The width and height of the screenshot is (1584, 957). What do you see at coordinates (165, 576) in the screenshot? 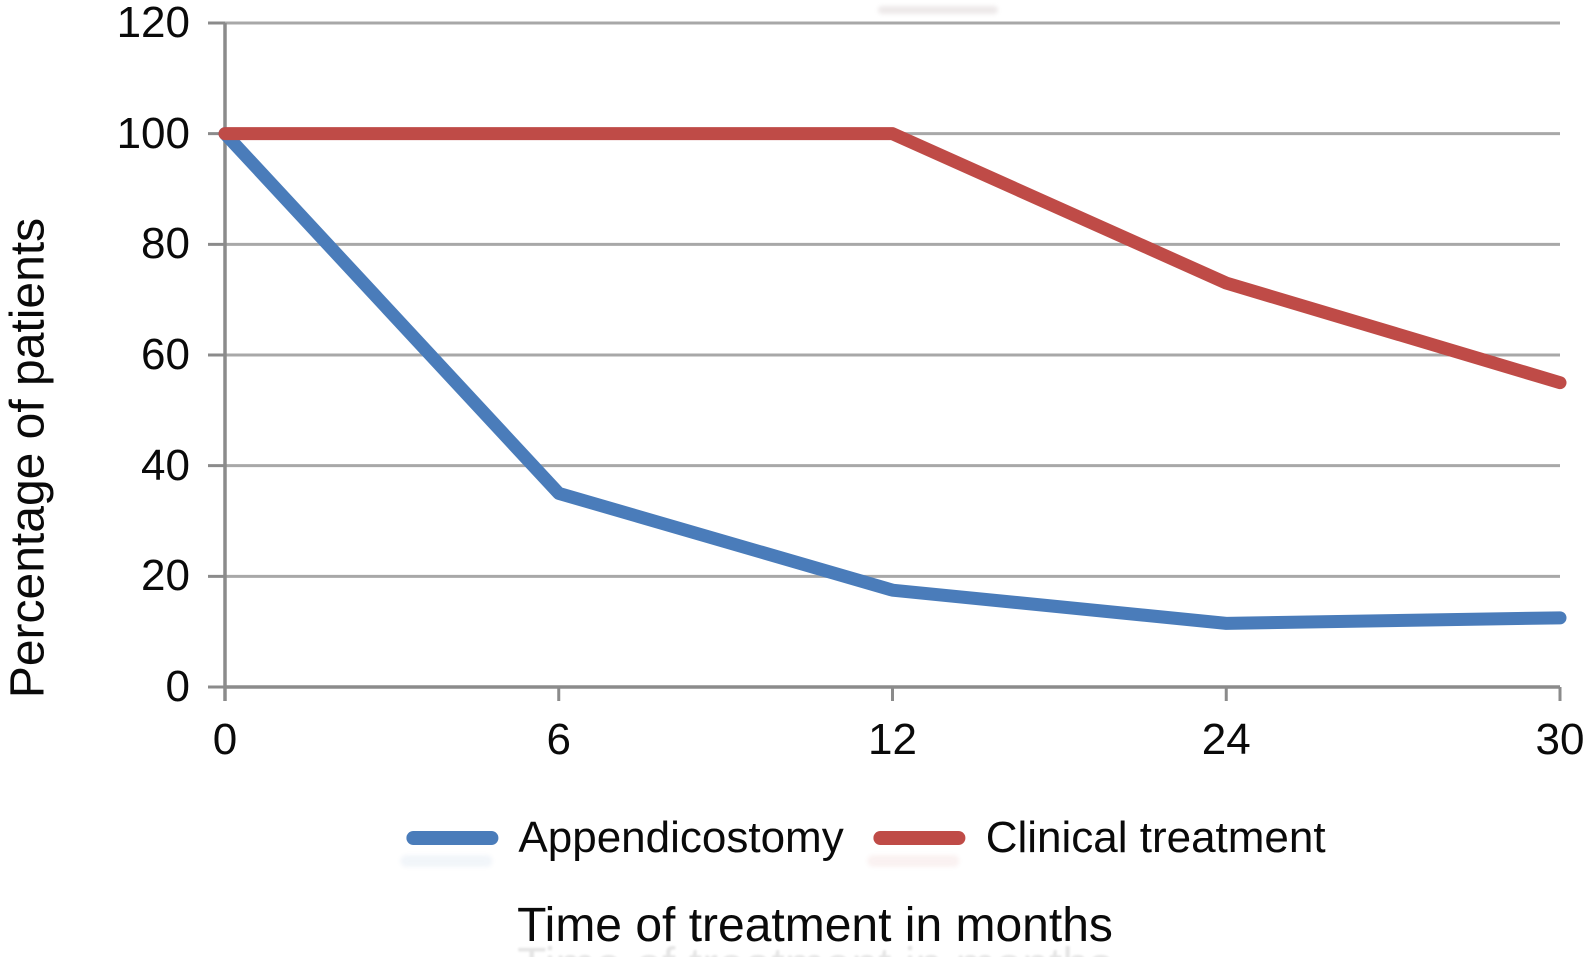
I see `y-tick-label-20: 20` at bounding box center [165, 576].